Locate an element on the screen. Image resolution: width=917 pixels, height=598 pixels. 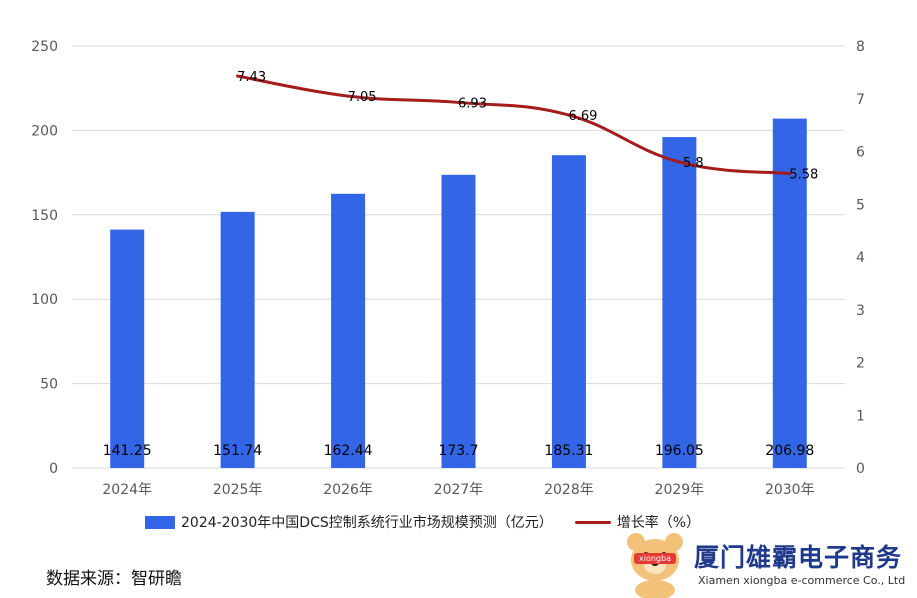
growth-value-label: 6.93 is located at coordinates (472, 103).